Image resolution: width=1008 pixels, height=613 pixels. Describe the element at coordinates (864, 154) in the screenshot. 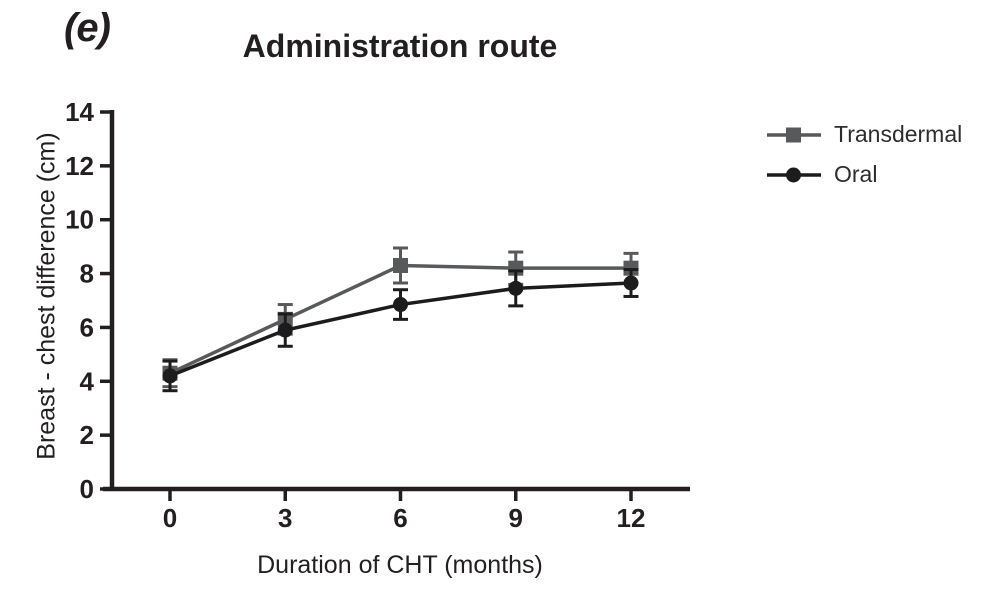

I see `legend: Transdermal Oral` at that location.